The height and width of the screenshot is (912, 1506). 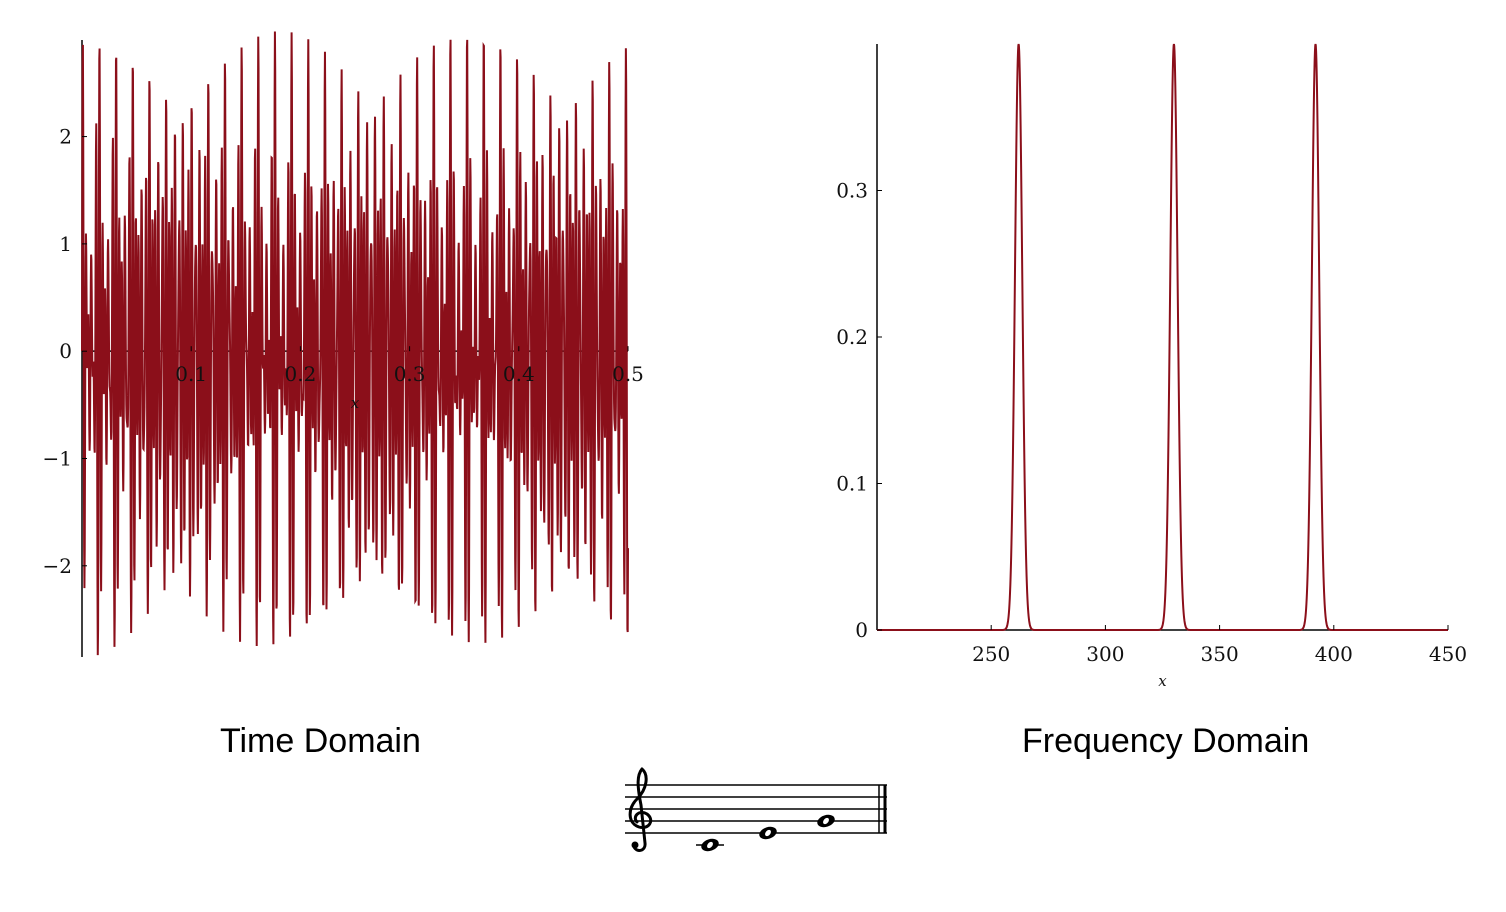 What do you see at coordinates (410, 374) in the screenshot?
I see `x-tick-label: 0.3` at bounding box center [410, 374].